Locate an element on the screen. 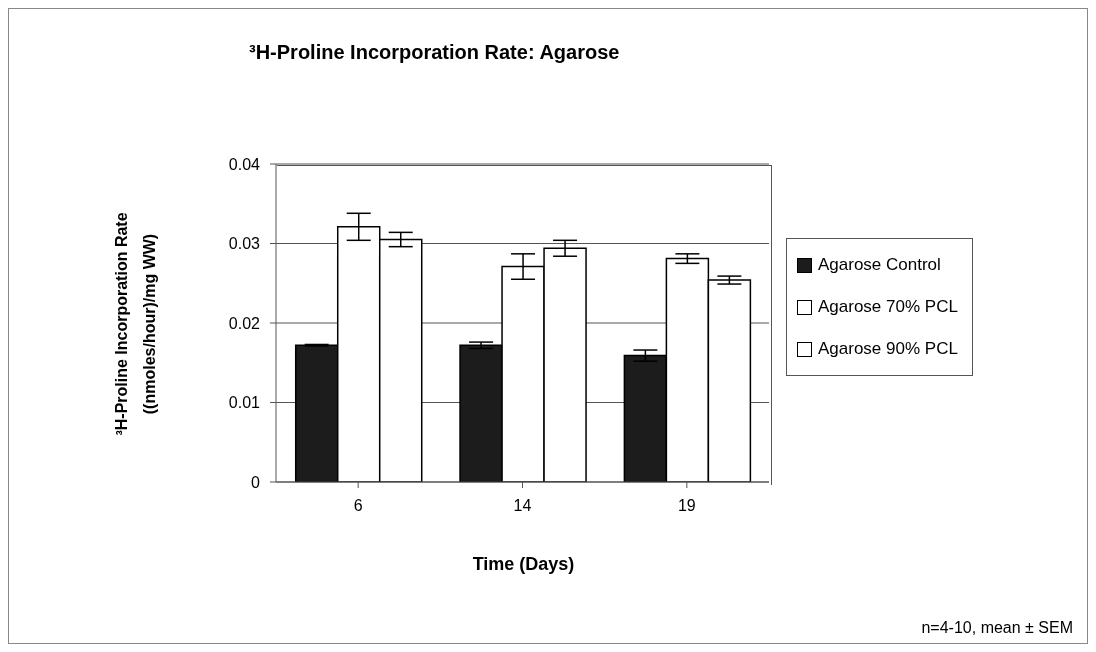 The height and width of the screenshot is (652, 1096). legend-label: Agarose Control is located at coordinates (879, 265).